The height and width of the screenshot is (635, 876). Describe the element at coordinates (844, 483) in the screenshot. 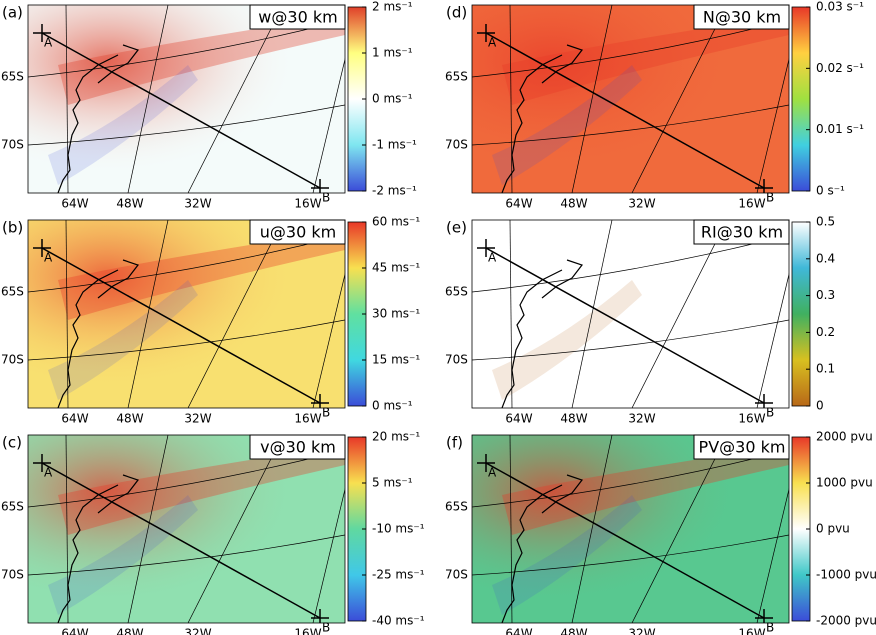

I see `colorbar-tick-label: 1000 pvu` at that location.